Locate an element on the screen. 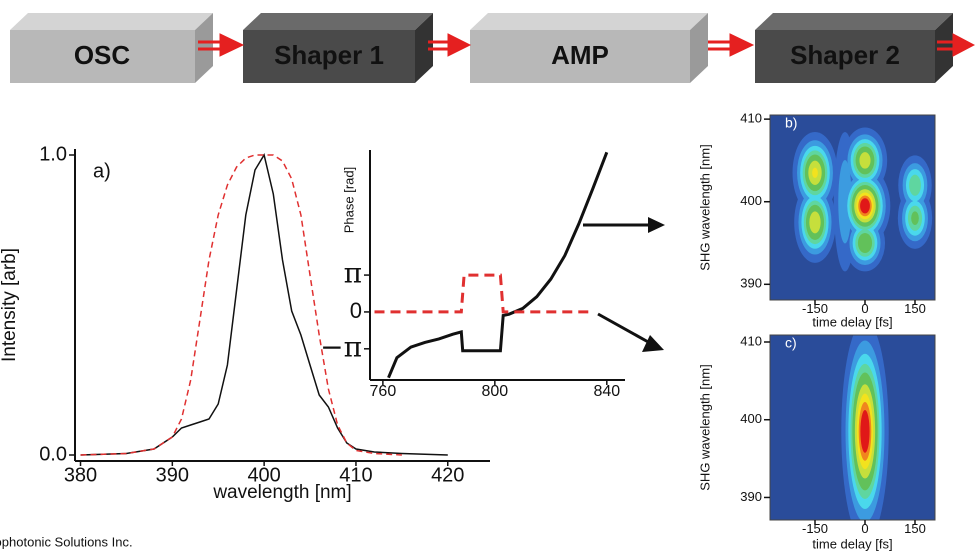 The height and width of the screenshot is (552, 975). y-tick-label: π is located at coordinates (353, 273).